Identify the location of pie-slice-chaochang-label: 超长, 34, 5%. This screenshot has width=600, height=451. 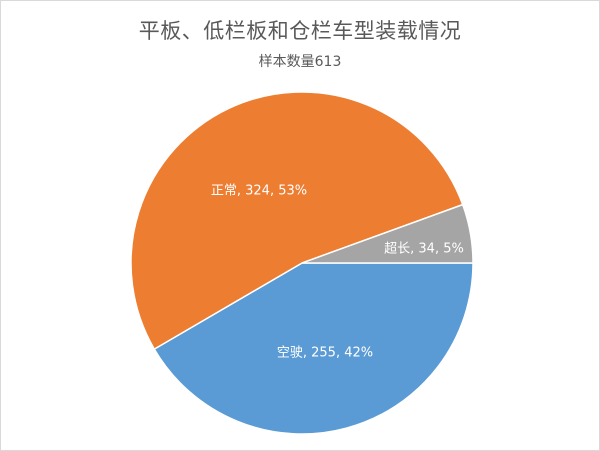
(424, 249).